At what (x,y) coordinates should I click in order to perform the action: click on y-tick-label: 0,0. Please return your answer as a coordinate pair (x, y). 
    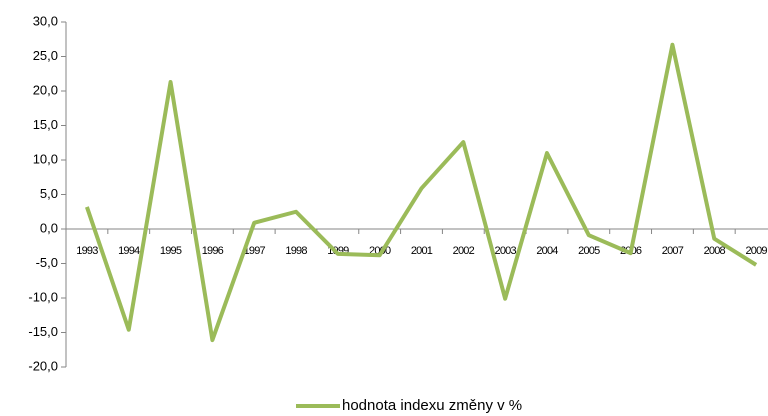
    Looking at the image, I should click on (49, 227).